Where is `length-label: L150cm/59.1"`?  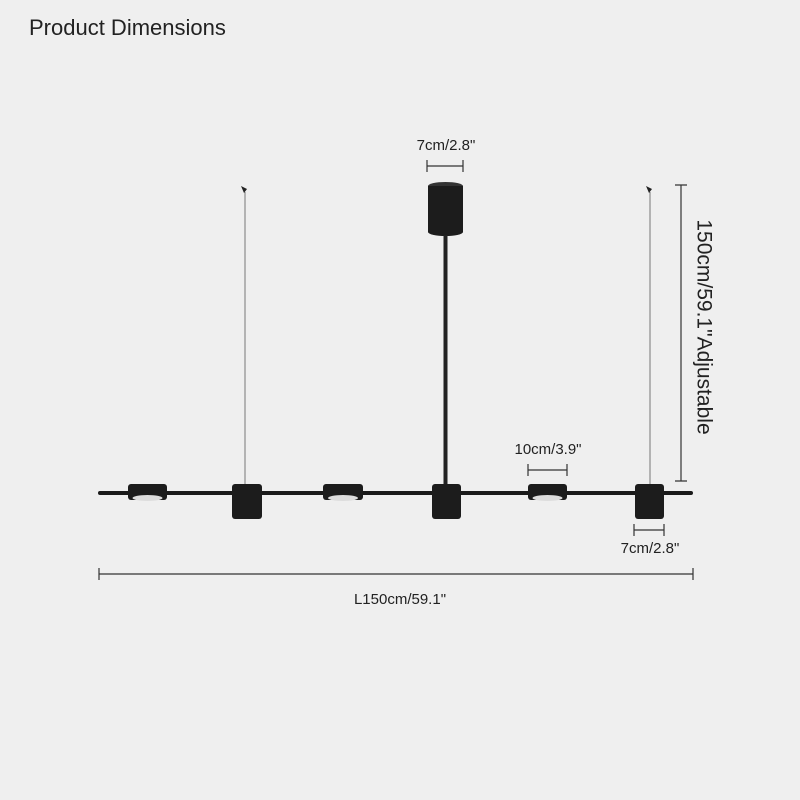
length-label: L150cm/59.1" is located at coordinates (400, 599).